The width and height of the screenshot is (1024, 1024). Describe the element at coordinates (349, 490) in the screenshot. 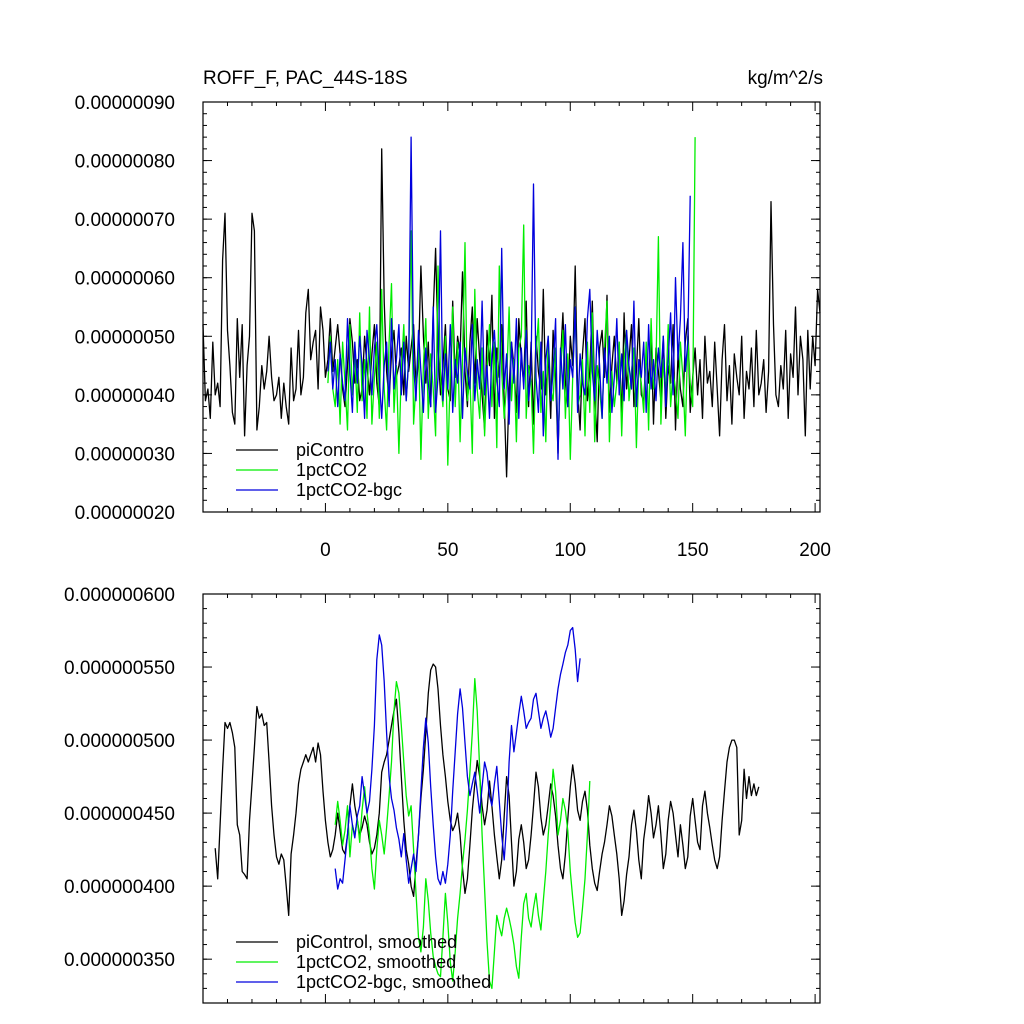

I see `legend-label-1pctco2-bgc: 1pctCO2-bgc` at that location.